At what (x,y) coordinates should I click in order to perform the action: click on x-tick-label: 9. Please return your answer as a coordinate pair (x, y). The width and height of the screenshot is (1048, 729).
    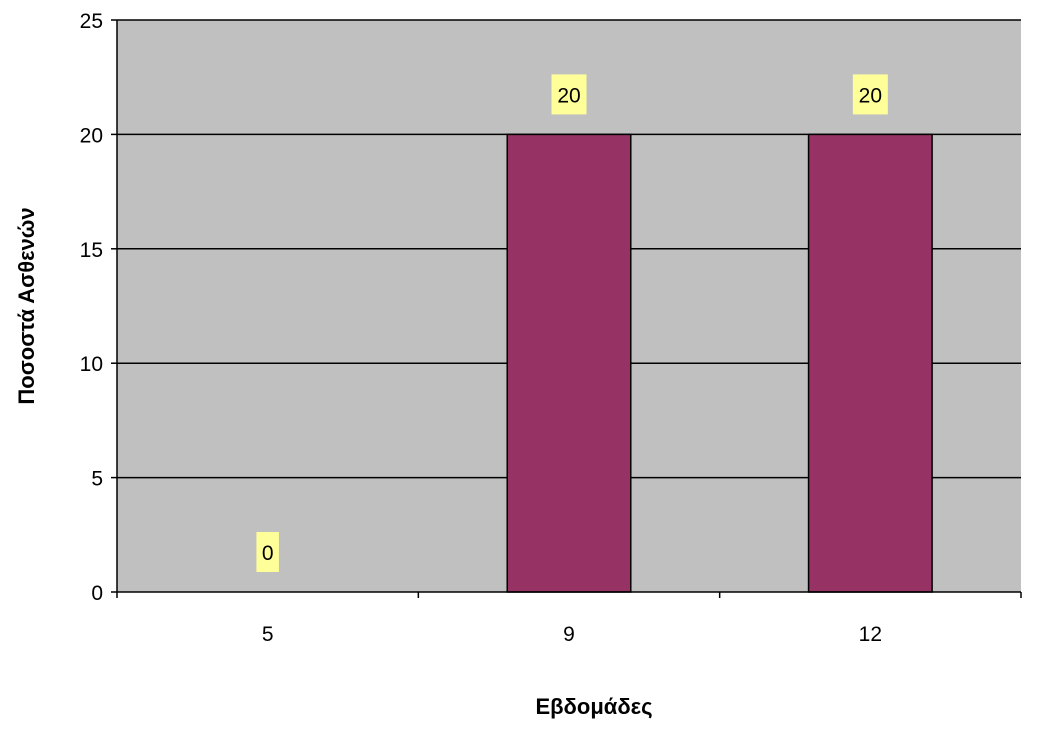
    Looking at the image, I should click on (569, 634).